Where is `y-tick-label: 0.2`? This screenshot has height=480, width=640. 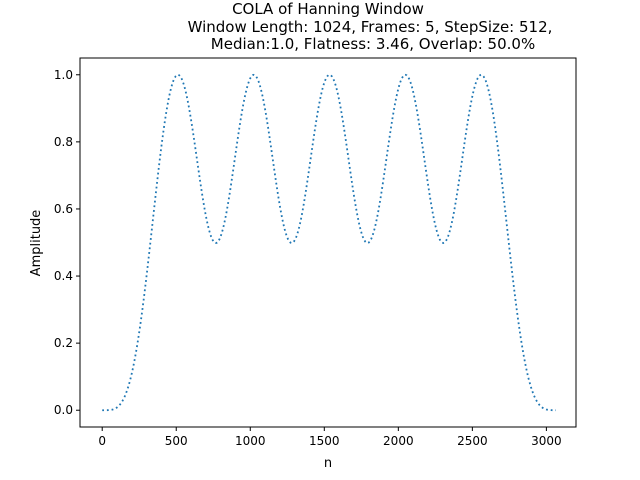 y-tick-label: 0.2 is located at coordinates (63, 343).